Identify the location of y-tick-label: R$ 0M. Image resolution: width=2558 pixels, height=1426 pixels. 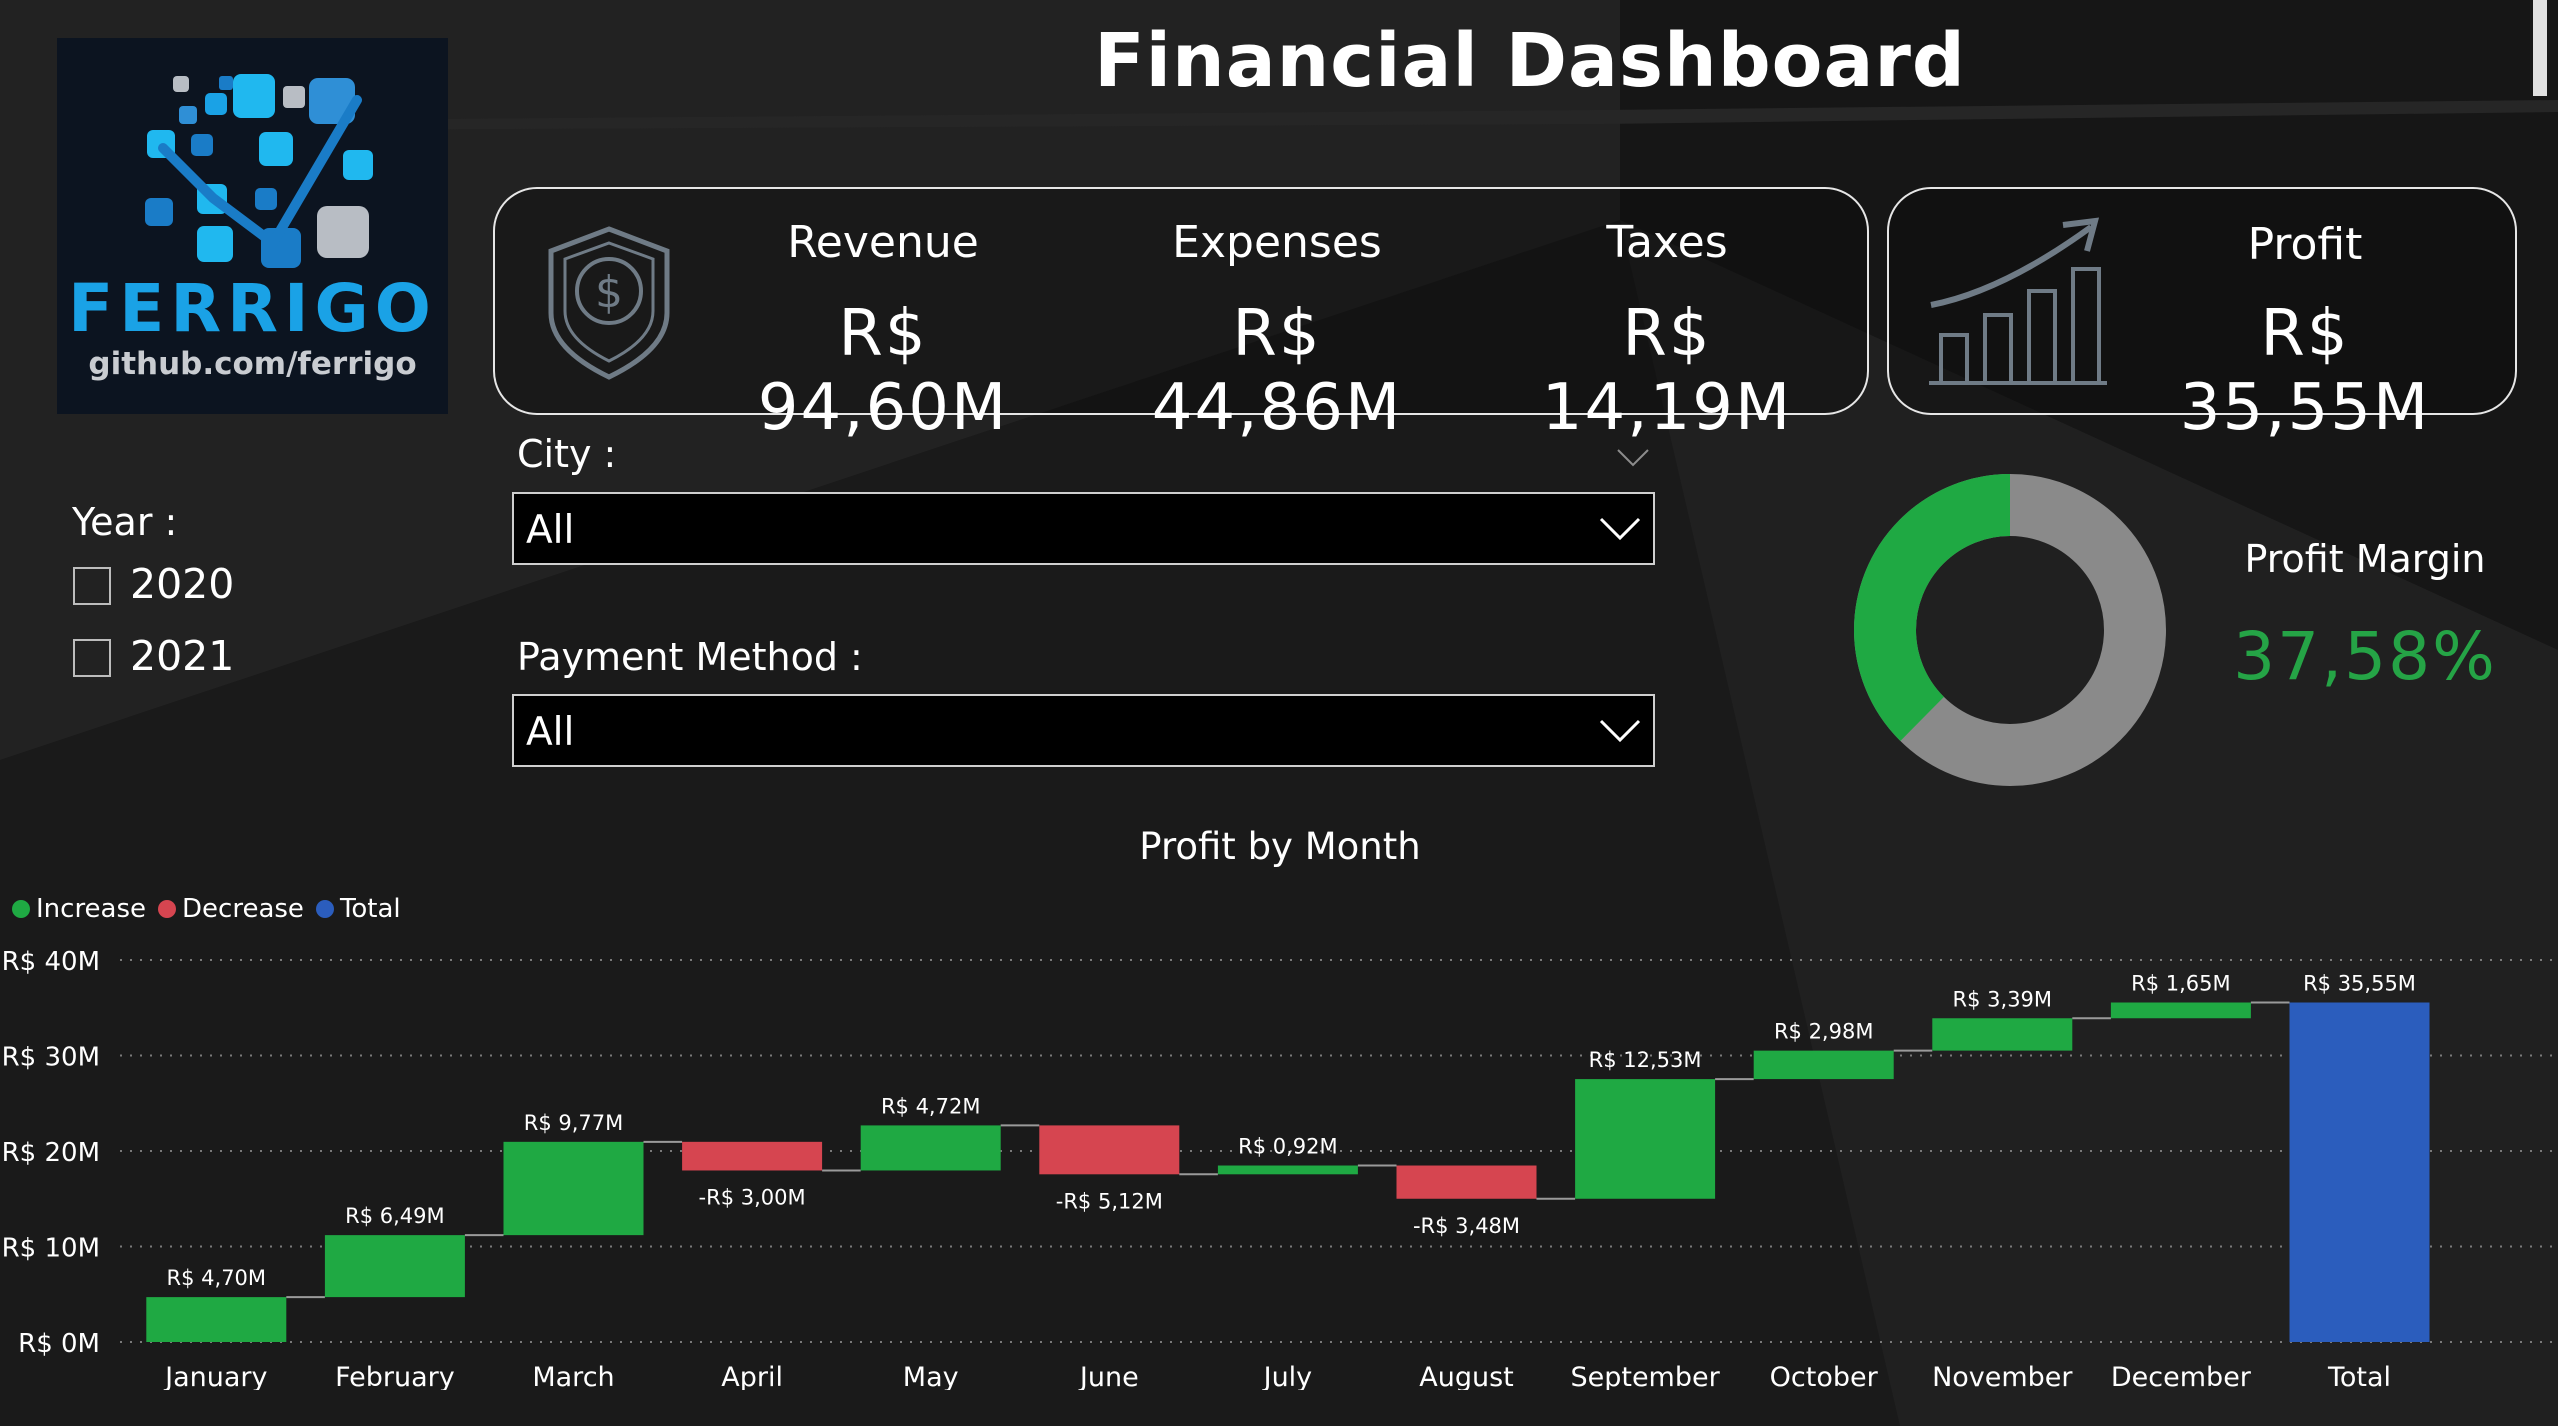
(59, 1344).